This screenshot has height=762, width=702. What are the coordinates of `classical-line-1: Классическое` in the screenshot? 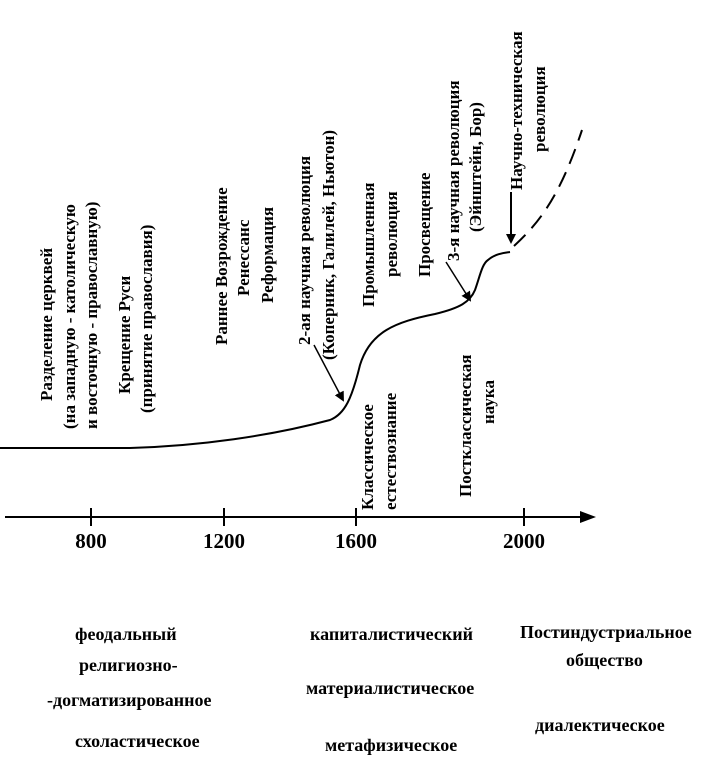 It's located at (367, 457).